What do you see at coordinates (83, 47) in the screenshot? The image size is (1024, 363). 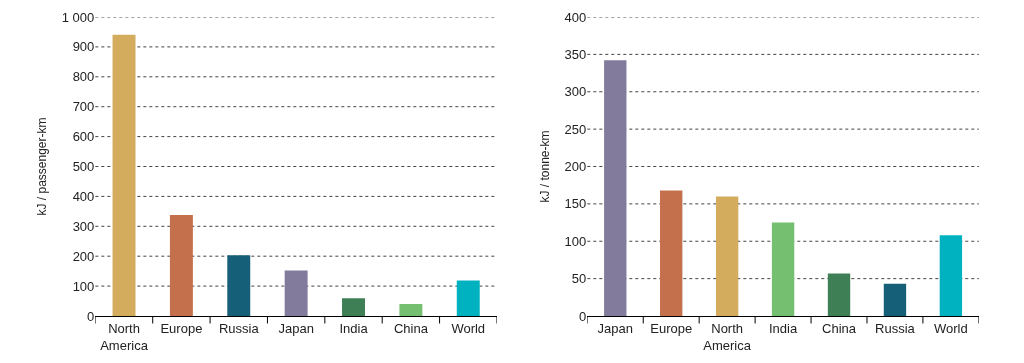 I see `y-tick-label: 900` at bounding box center [83, 47].